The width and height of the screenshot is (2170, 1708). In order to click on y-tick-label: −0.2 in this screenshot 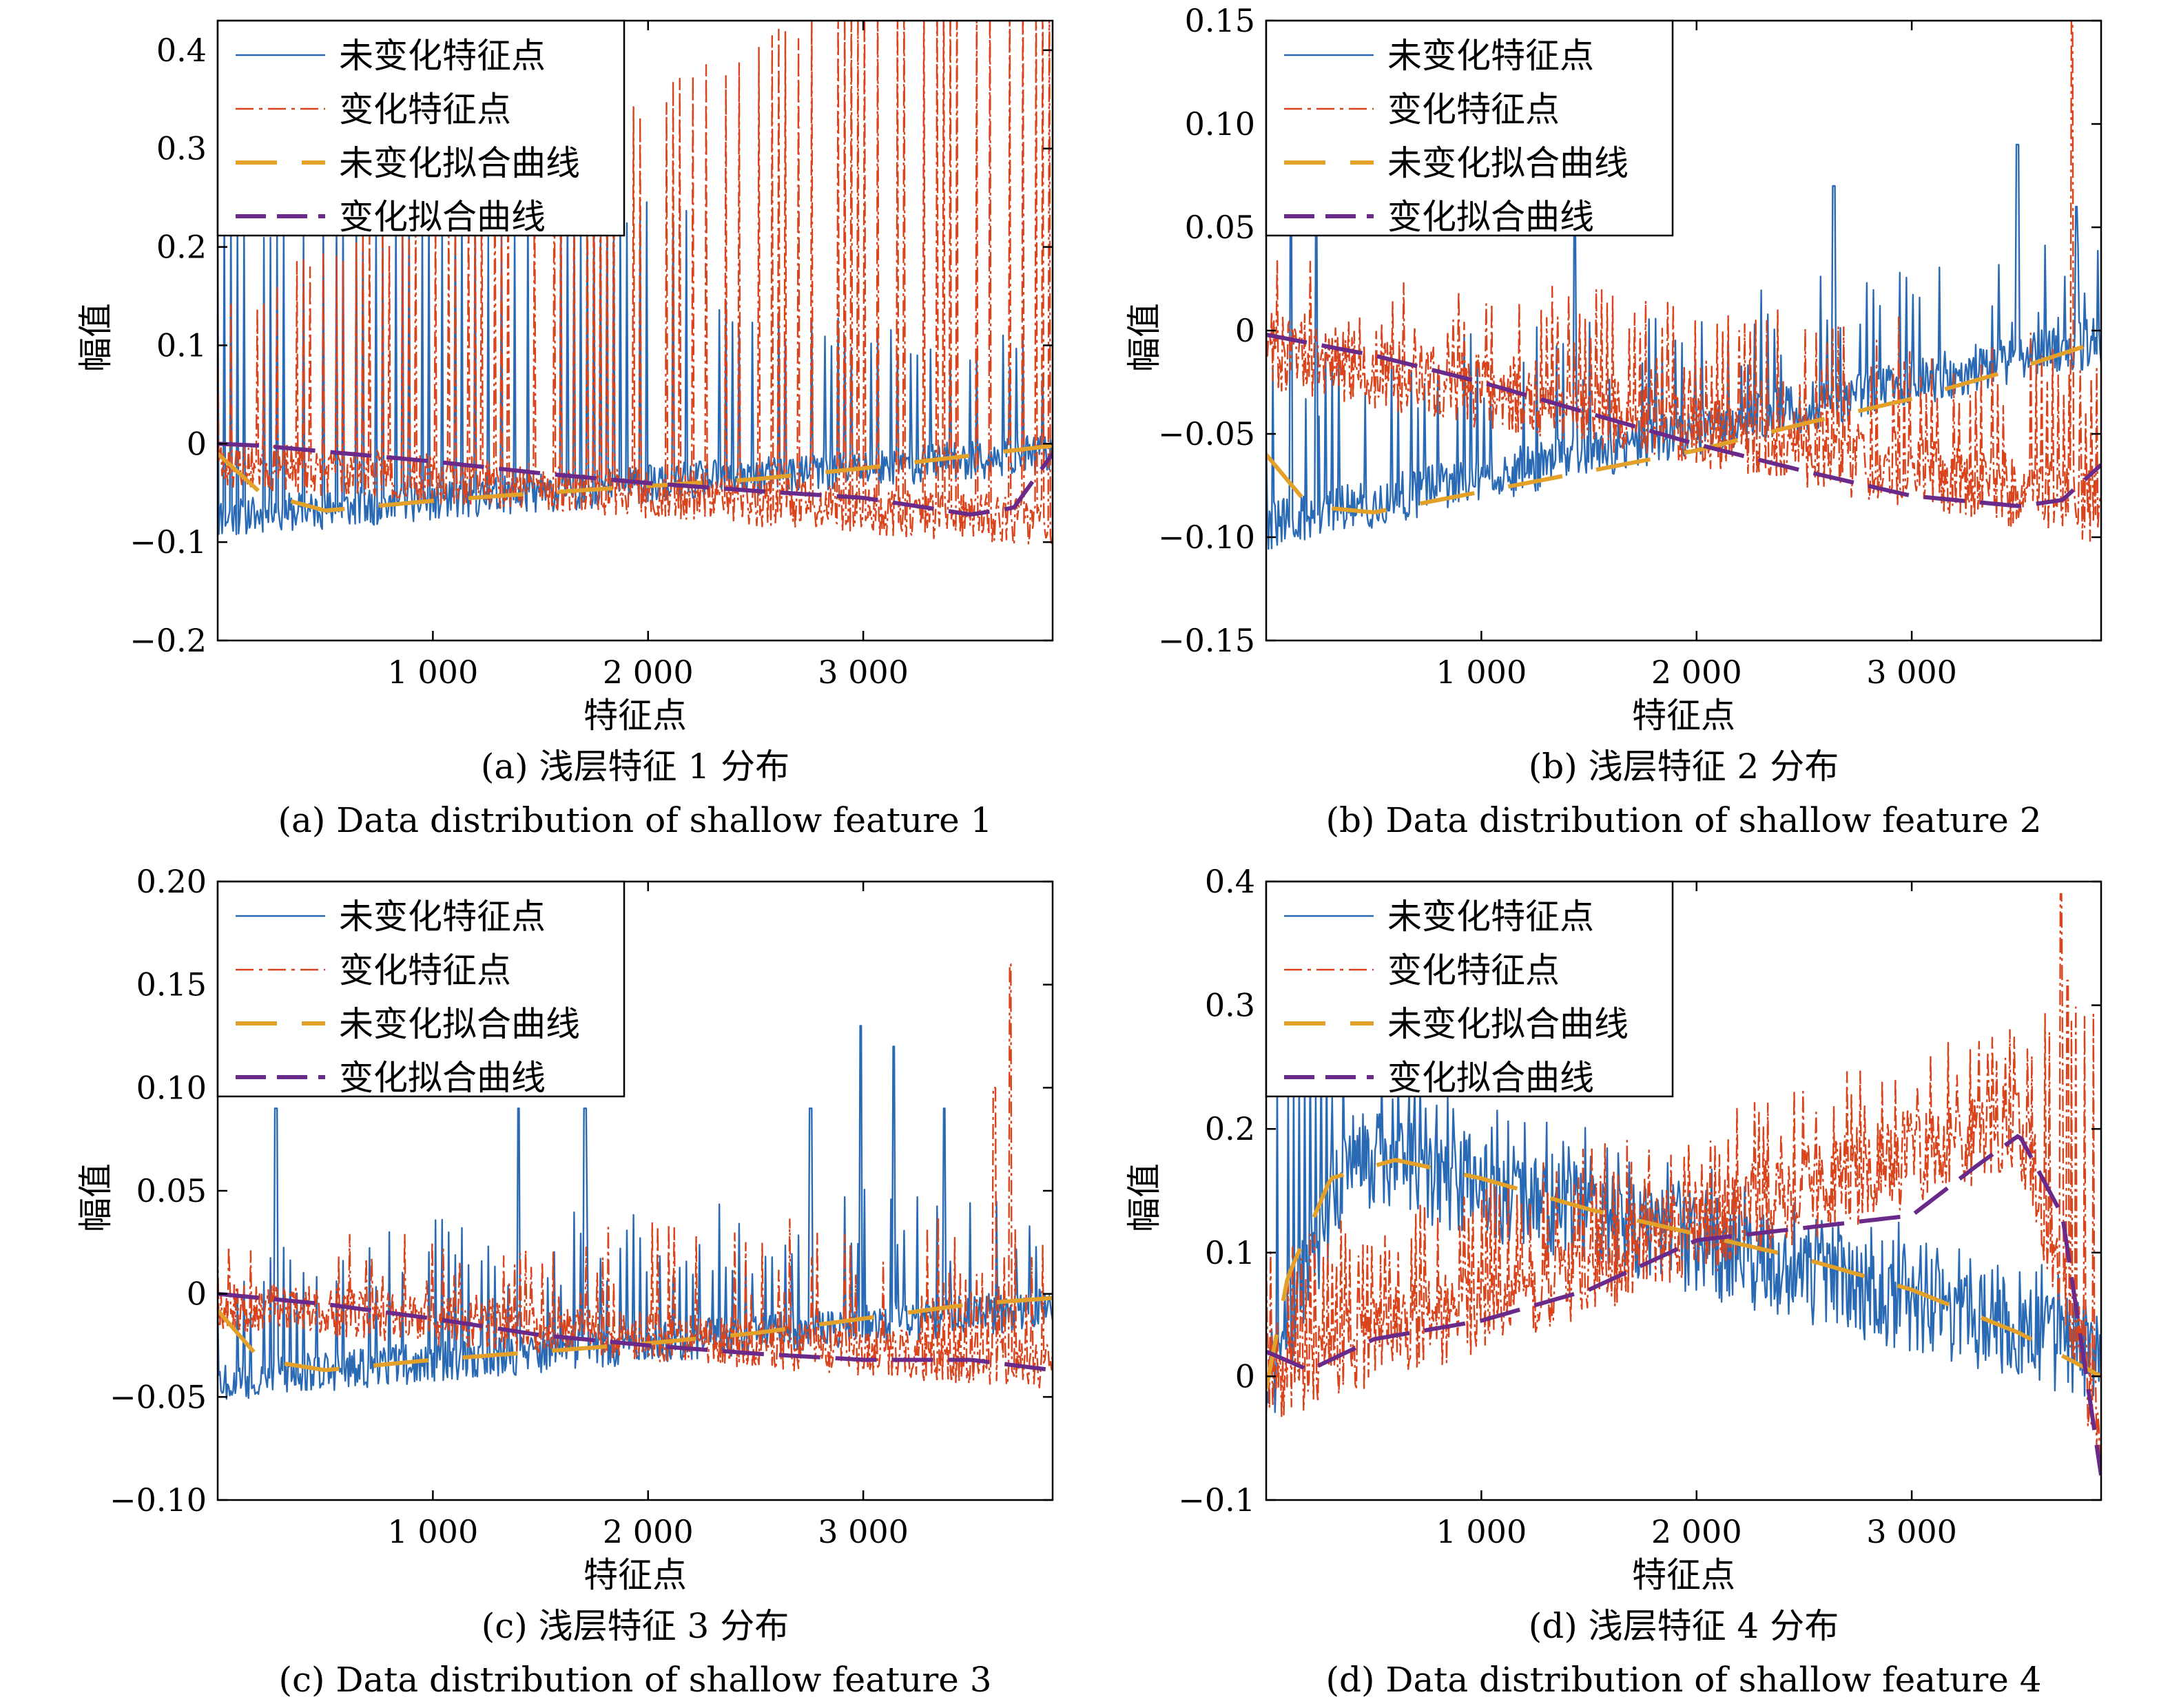, I will do `click(168, 640)`.